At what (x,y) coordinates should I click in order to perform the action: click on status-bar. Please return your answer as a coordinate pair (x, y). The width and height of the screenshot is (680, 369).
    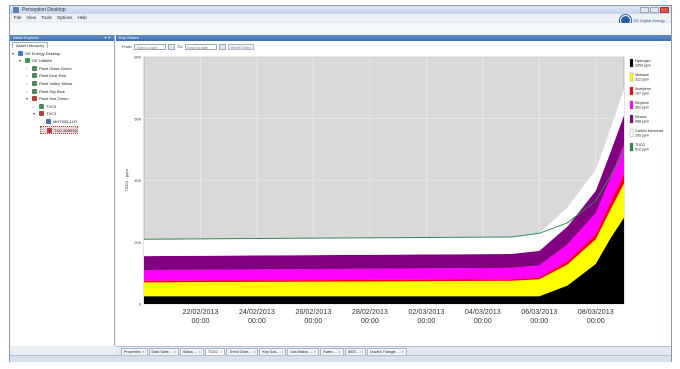
    Looking at the image, I should click on (340, 358).